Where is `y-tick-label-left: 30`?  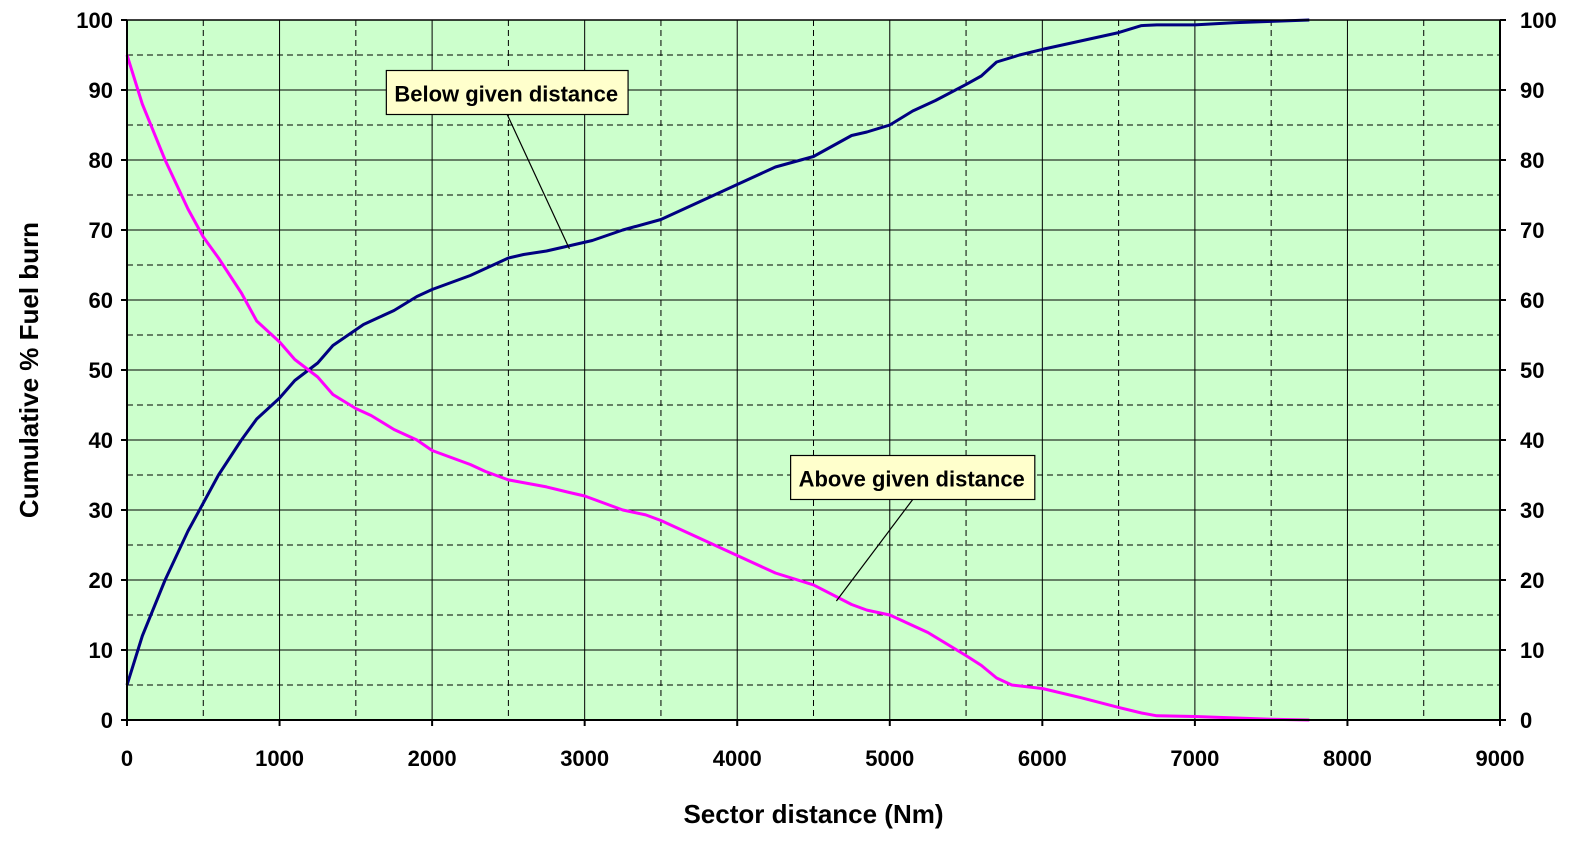
y-tick-label-left: 30 is located at coordinates (101, 510).